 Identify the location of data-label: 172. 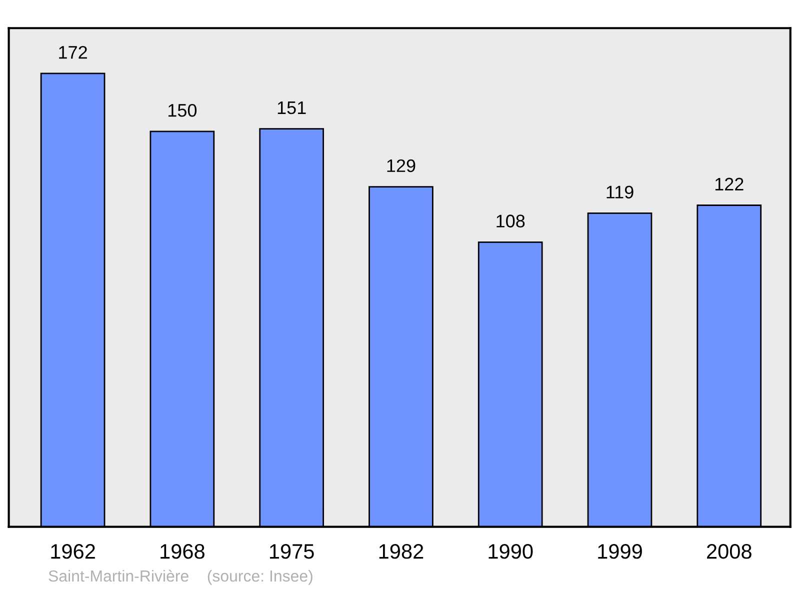
(73, 52).